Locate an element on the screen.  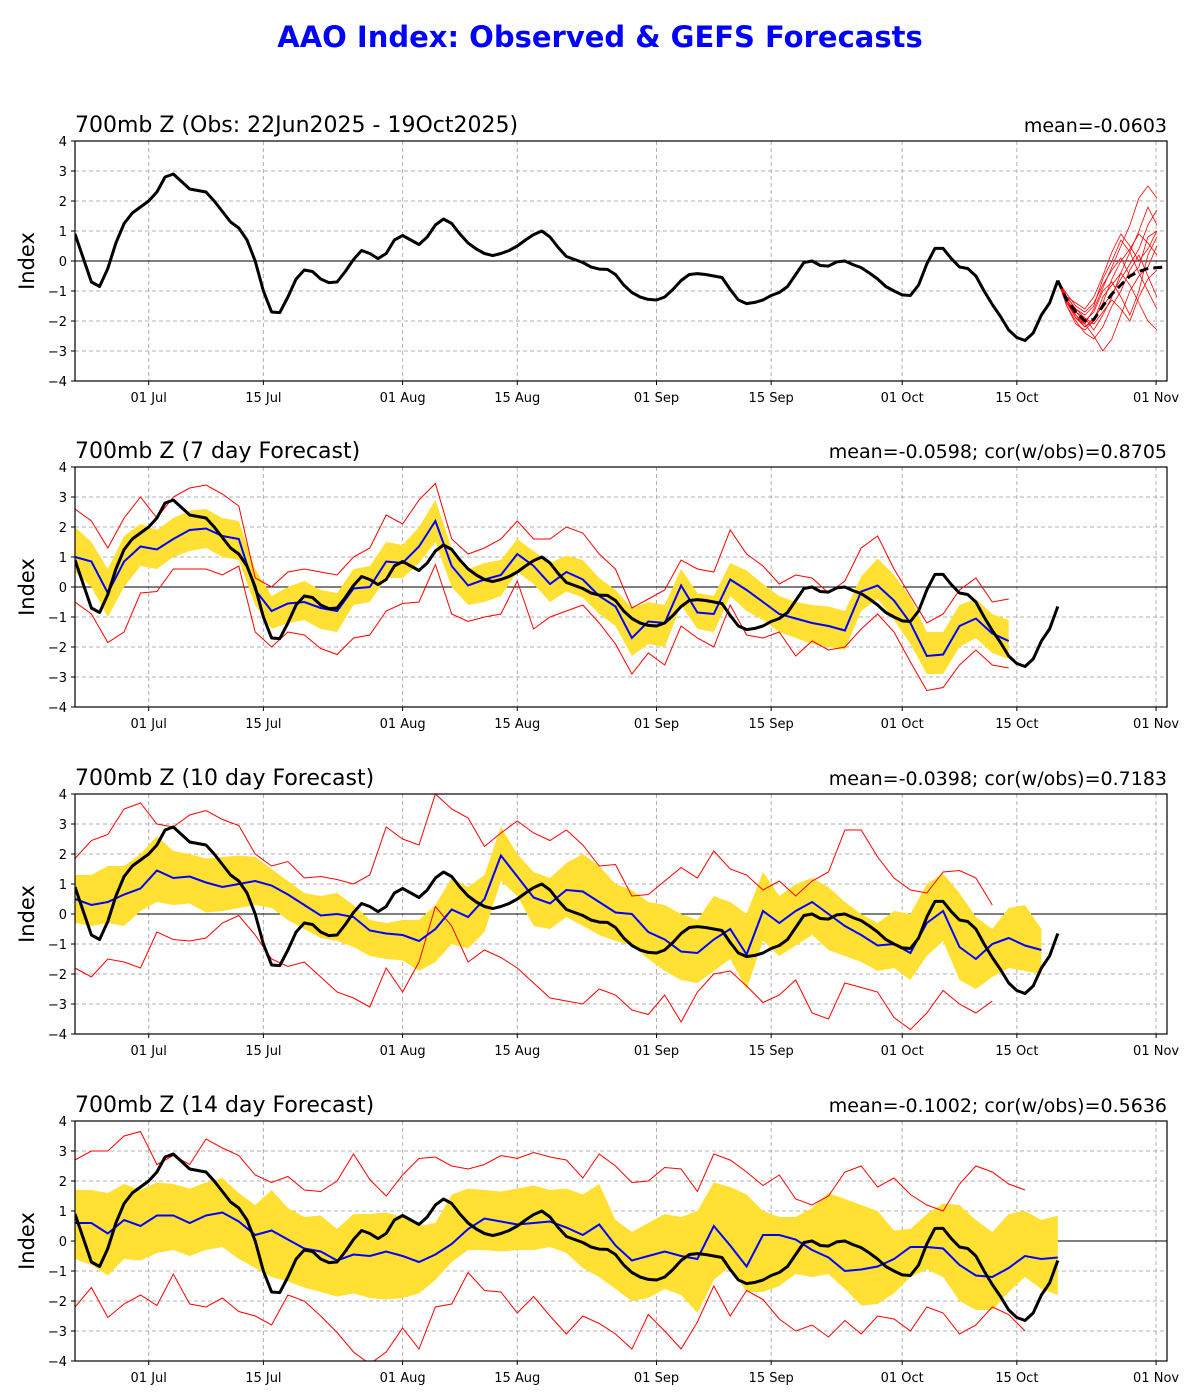
panel-stat: mean=-0.0598; cor(w/obs)=0.8705 is located at coordinates (998, 452).